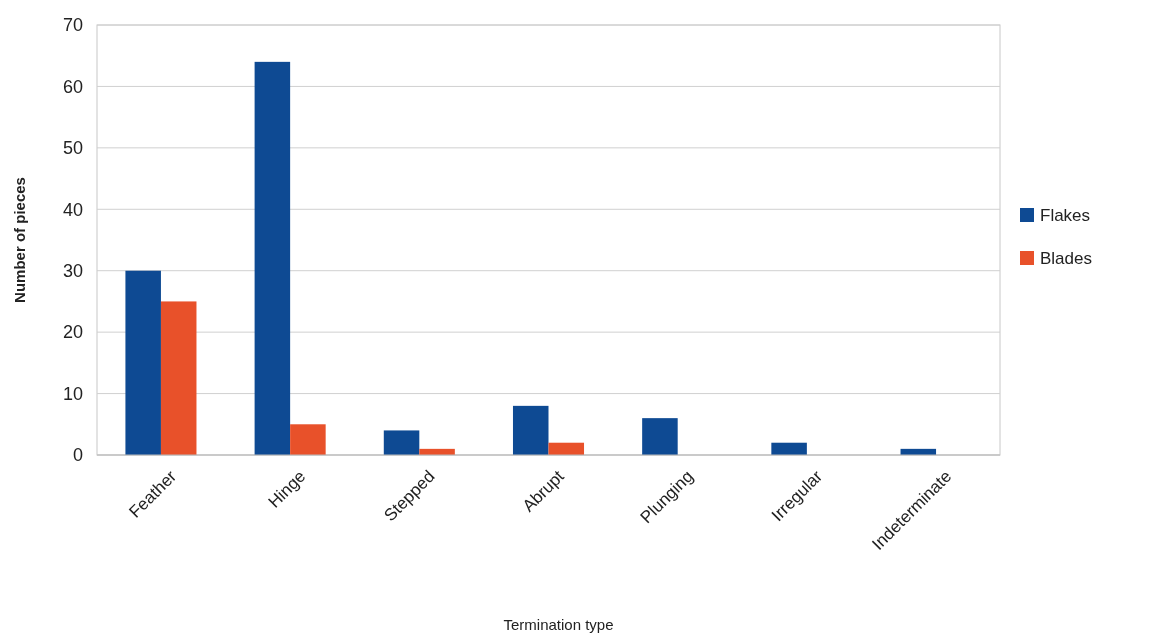  Describe the element at coordinates (19, 240) in the screenshot. I see `y-axis-title: Number of pieces` at that location.